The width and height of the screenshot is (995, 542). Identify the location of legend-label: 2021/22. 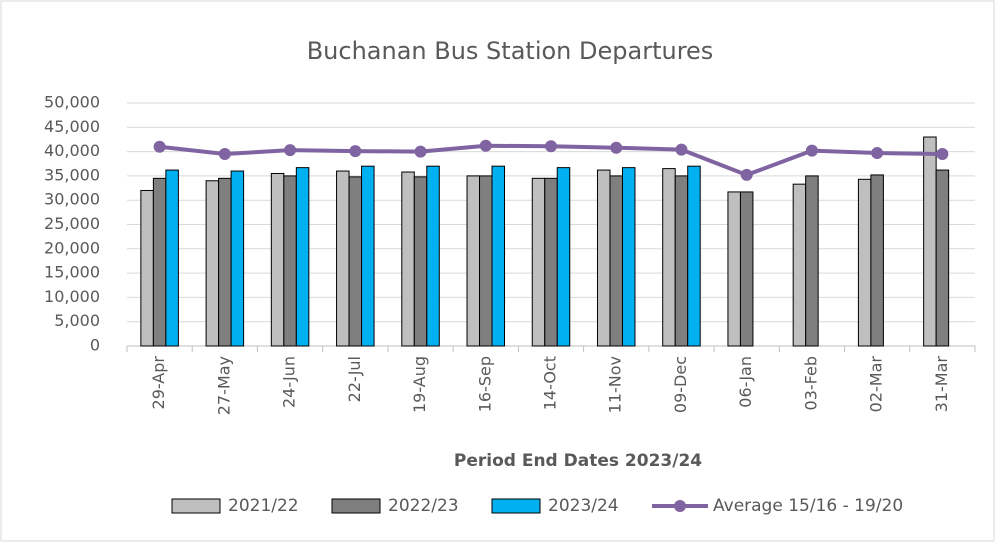
(263, 506).